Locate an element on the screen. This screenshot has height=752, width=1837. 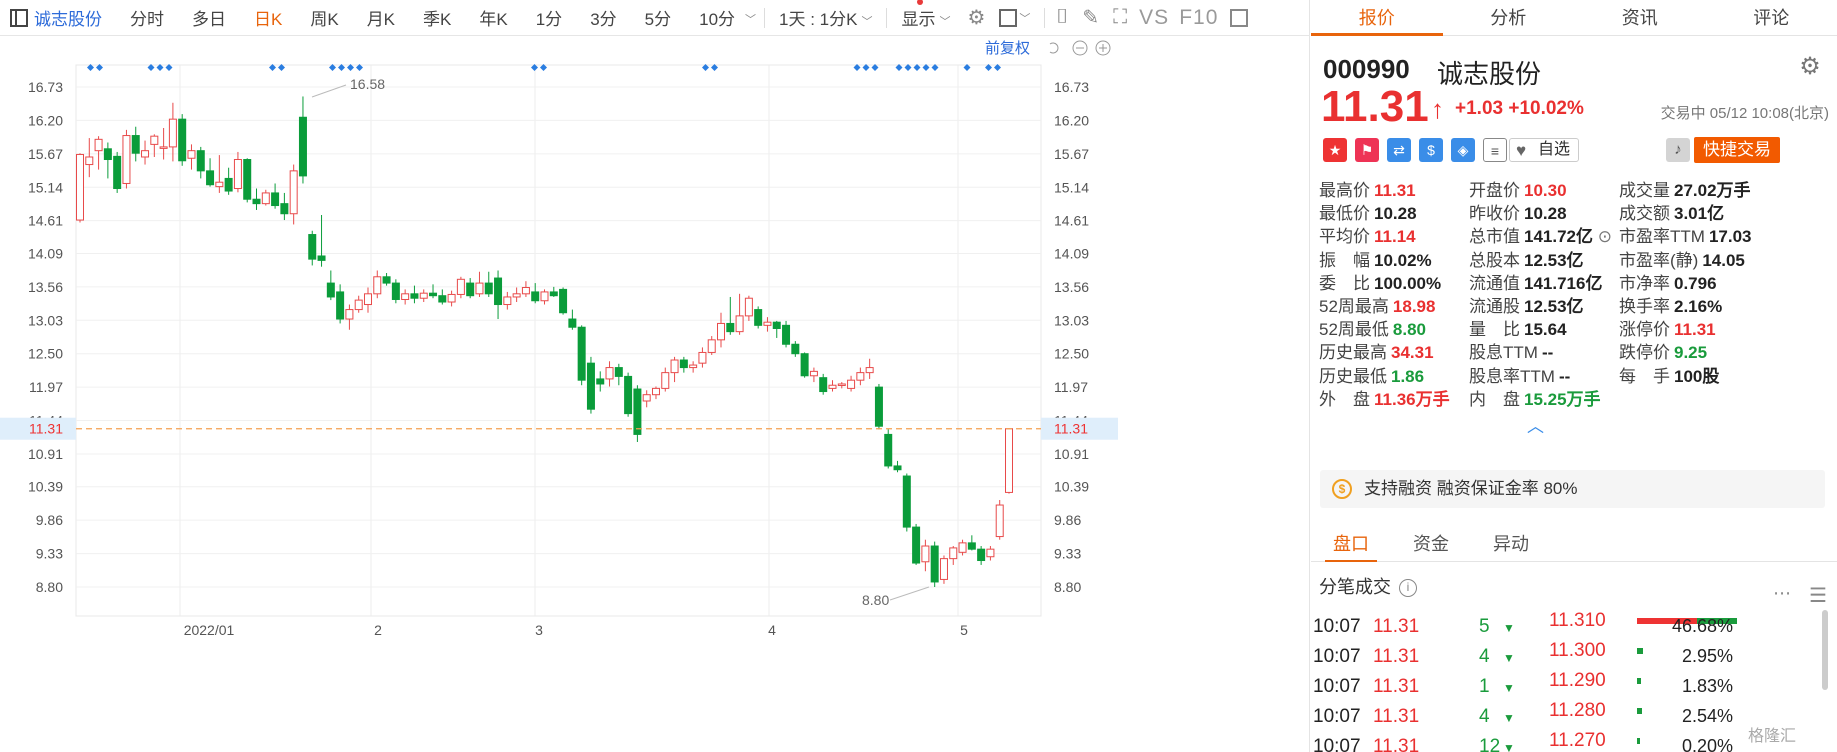
orderbook-tab: 异动 is located at coordinates (1511, 544).